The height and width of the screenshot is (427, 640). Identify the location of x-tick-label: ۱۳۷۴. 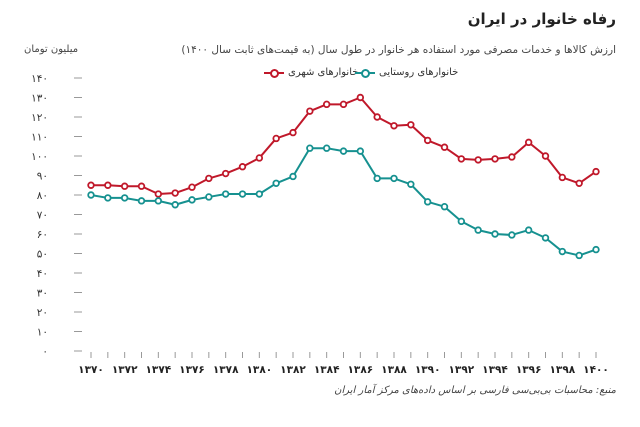
(159, 370).